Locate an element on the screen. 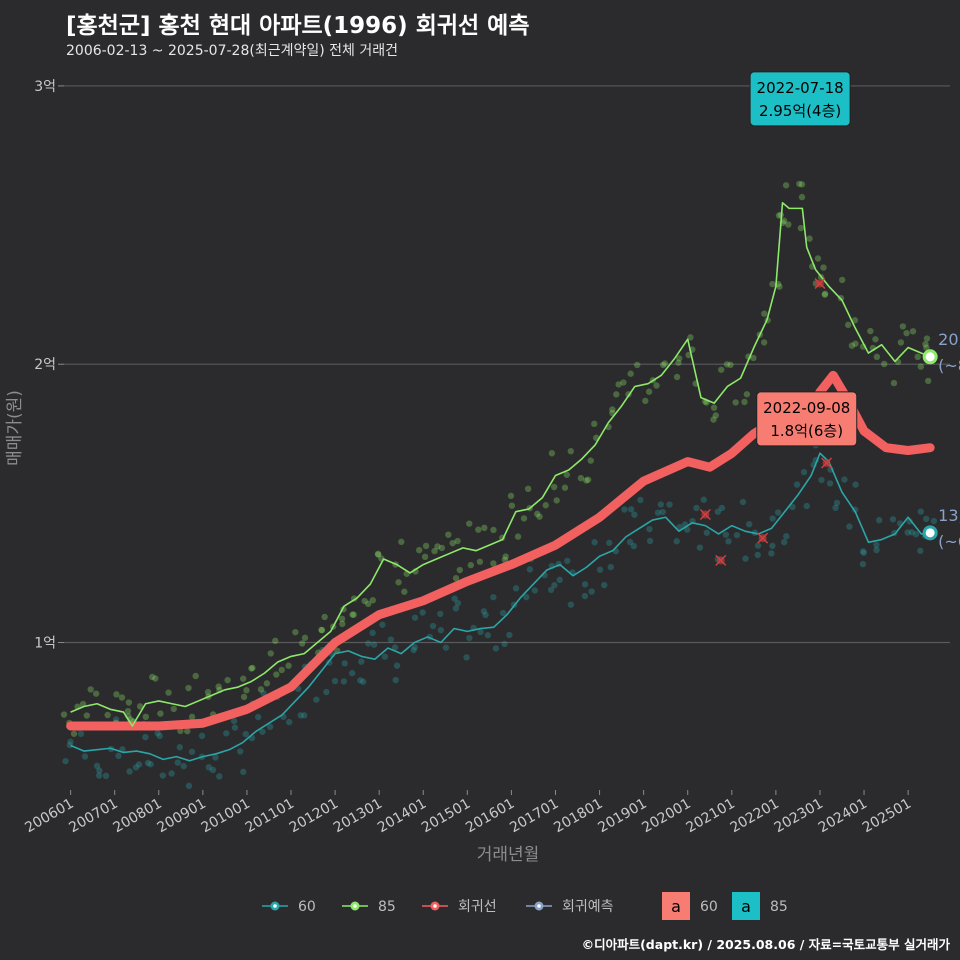 The width and height of the screenshot is (960, 960). x-tick-label-13: 201901 is located at coordinates (622, 816).